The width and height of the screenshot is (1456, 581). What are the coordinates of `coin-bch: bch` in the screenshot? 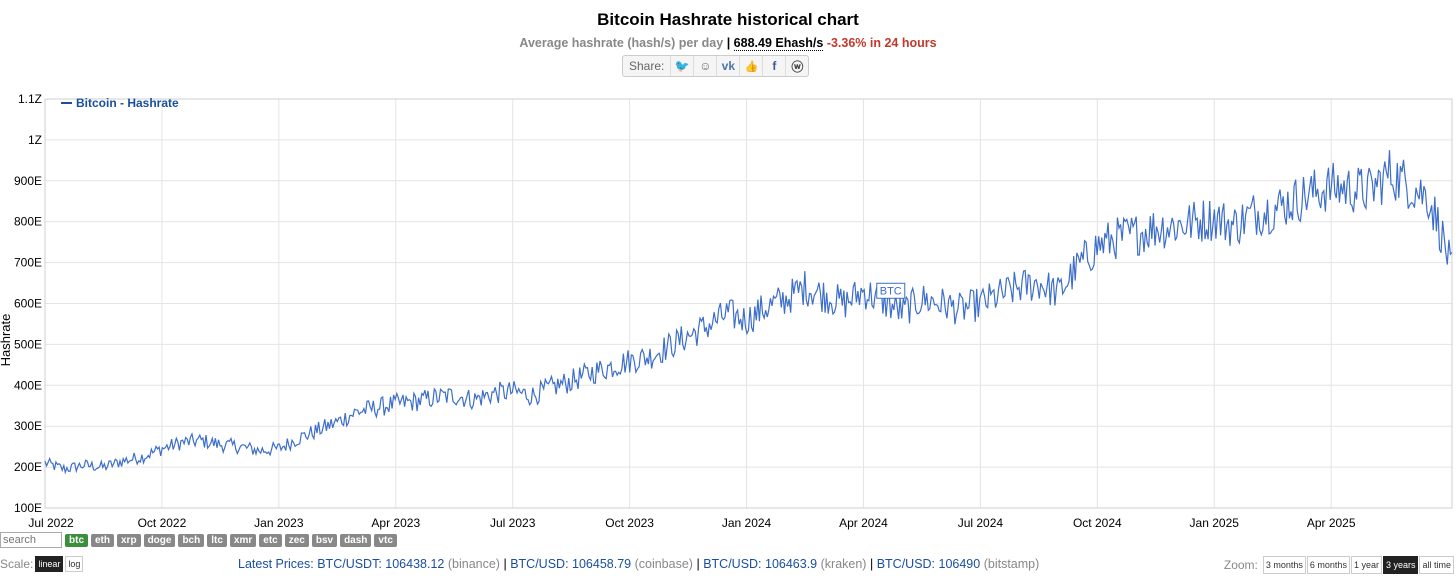 It's located at (191, 540).